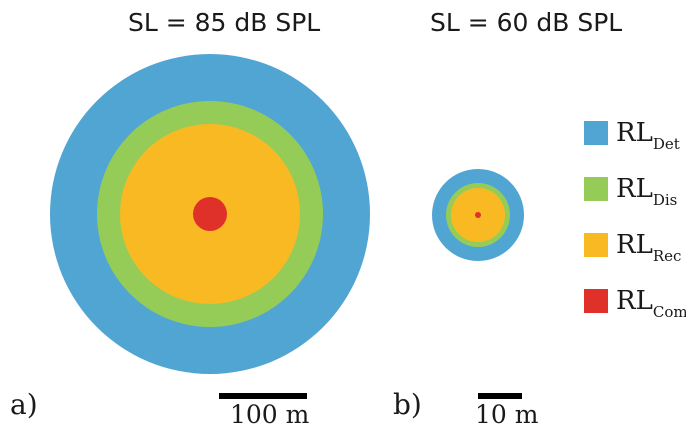  I want to click on panel-a-label: a), so click(24, 404).